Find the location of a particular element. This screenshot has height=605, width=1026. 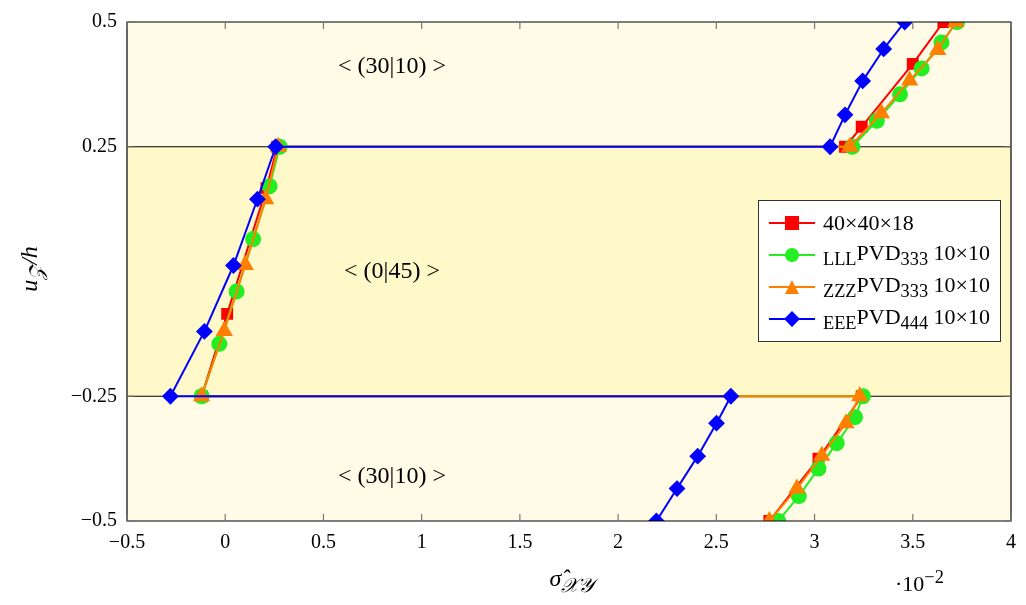

y-tick-label: 0.5 is located at coordinates (104, 20).